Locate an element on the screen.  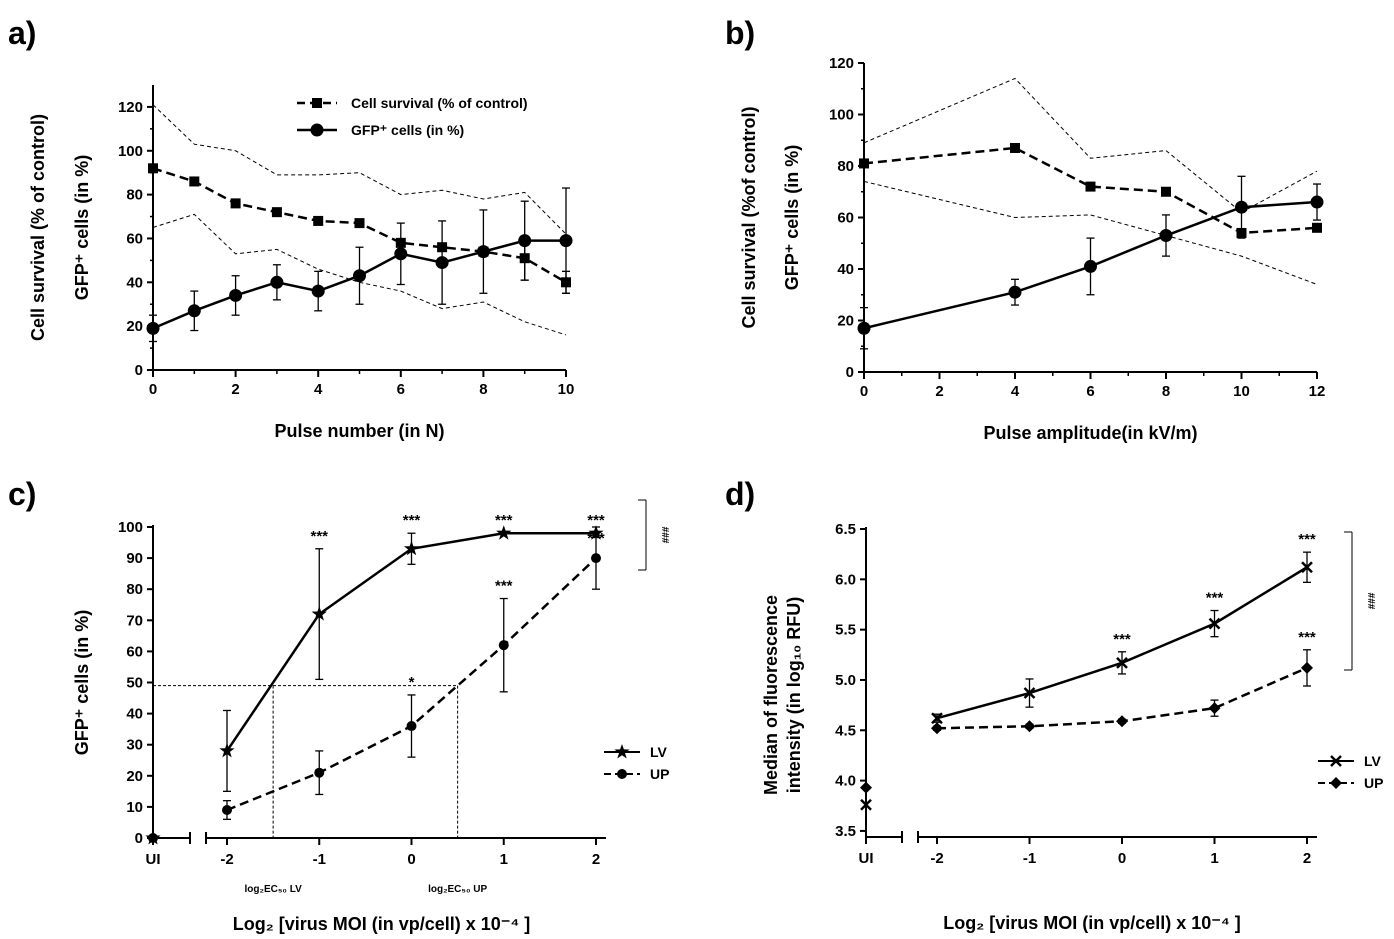
panel-d-series-lv-sig-3: *** is located at coordinates (1215, 598).